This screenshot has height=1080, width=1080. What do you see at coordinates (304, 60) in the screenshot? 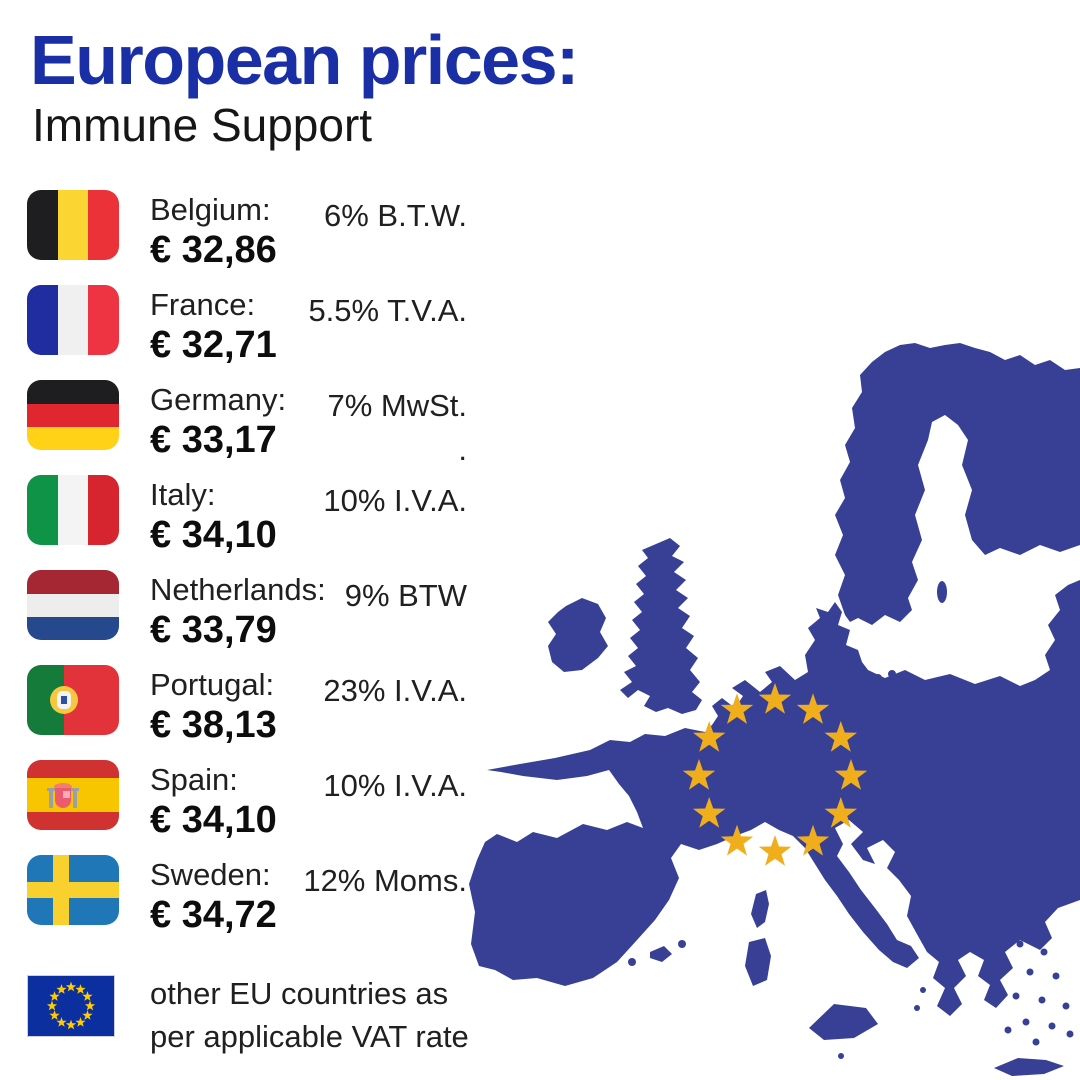
I see `page-title: European prices:` at bounding box center [304, 60].